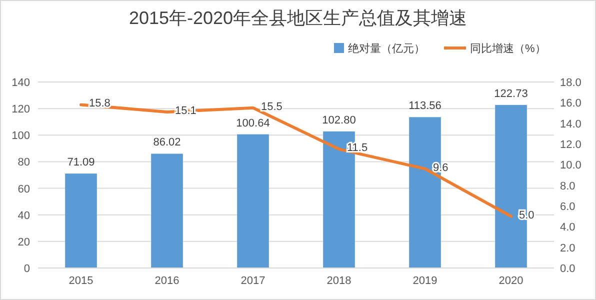 The width and height of the screenshot is (596, 300). What do you see at coordinates (27, 269) in the screenshot?
I see `y-tick-label: 0` at bounding box center [27, 269].